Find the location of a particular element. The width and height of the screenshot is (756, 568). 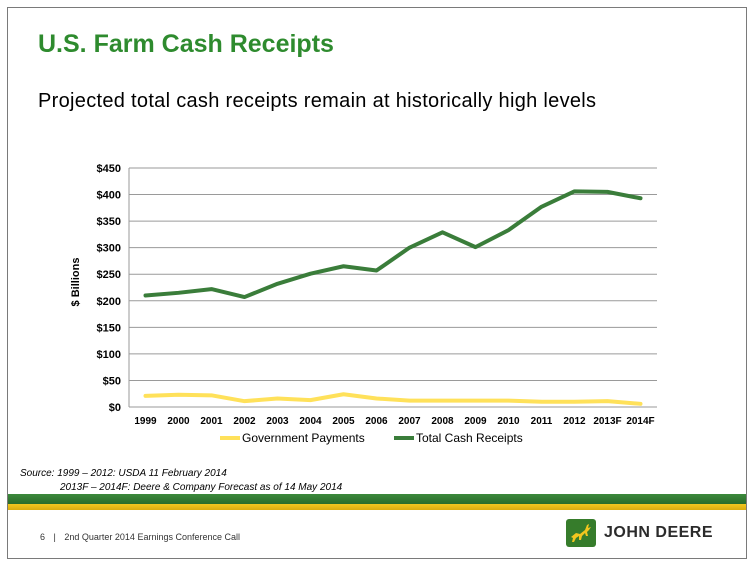

y-tick-label: $350 is located at coordinates (109, 222).